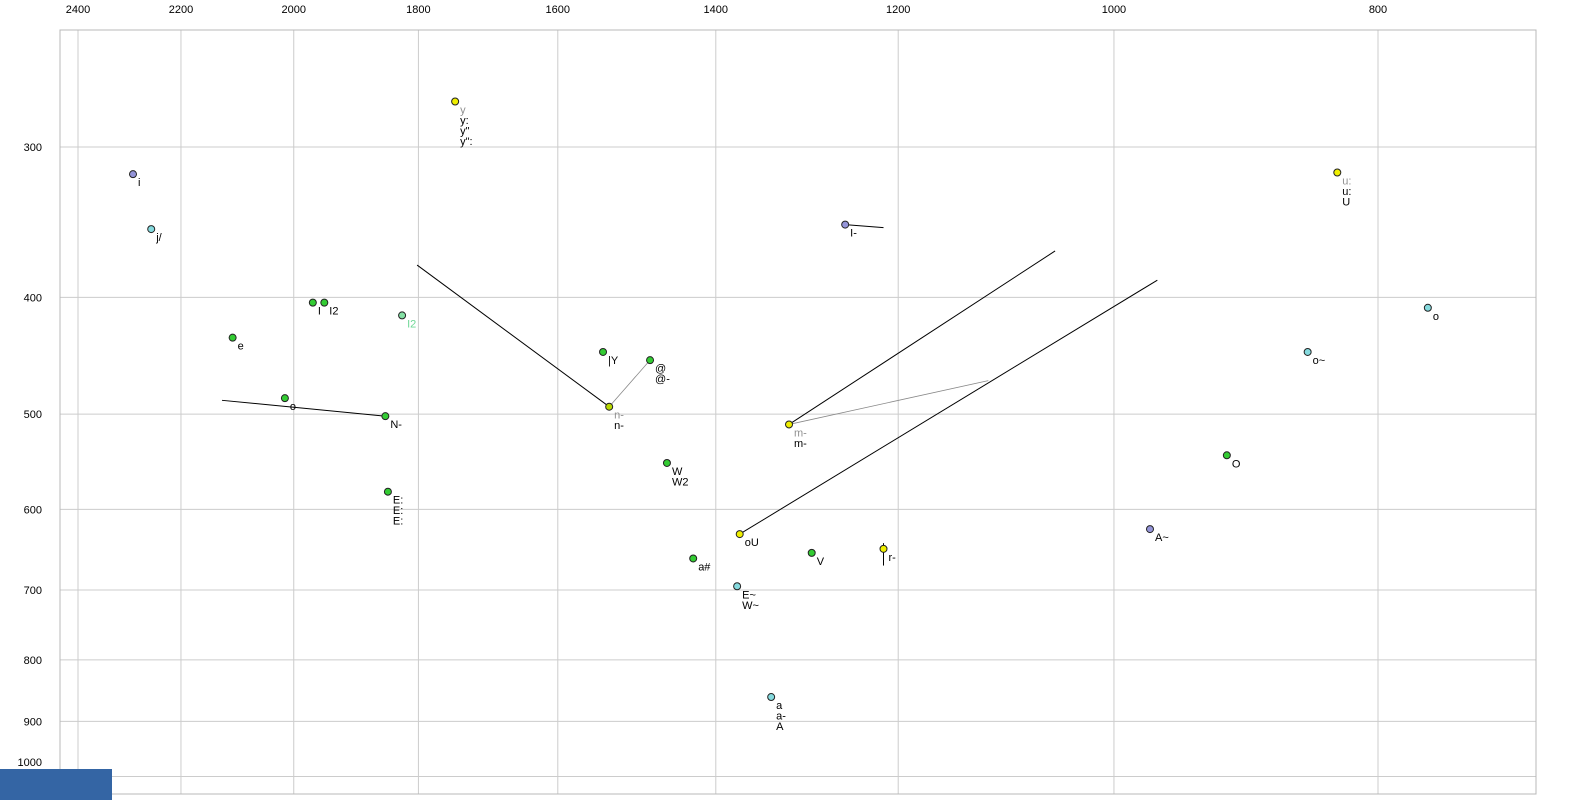 The height and width of the screenshot is (800, 1580). Describe the element at coordinates (33, 510) in the screenshot. I see `y-tick-label-600: 600` at that location.